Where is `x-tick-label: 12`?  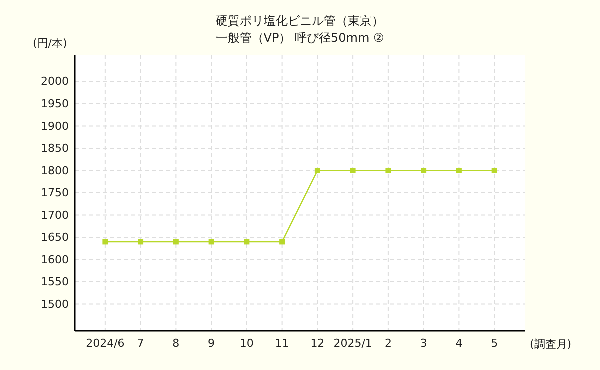
x-tick-label: 12 is located at coordinates (317, 343).